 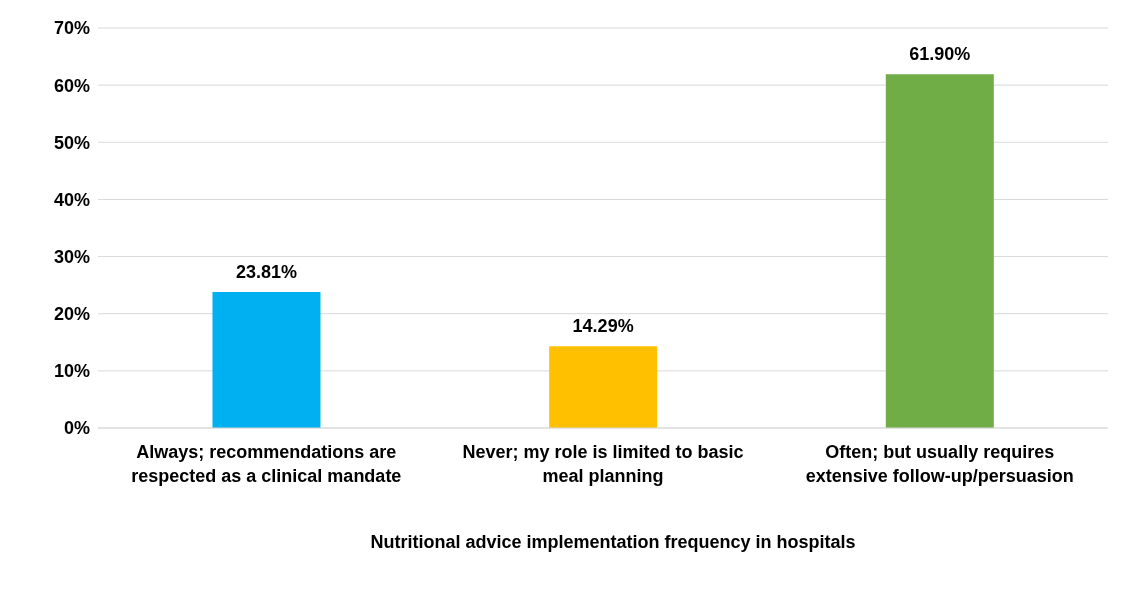 What do you see at coordinates (71, 371) in the screenshot?
I see `y-tick-label: 10%` at bounding box center [71, 371].